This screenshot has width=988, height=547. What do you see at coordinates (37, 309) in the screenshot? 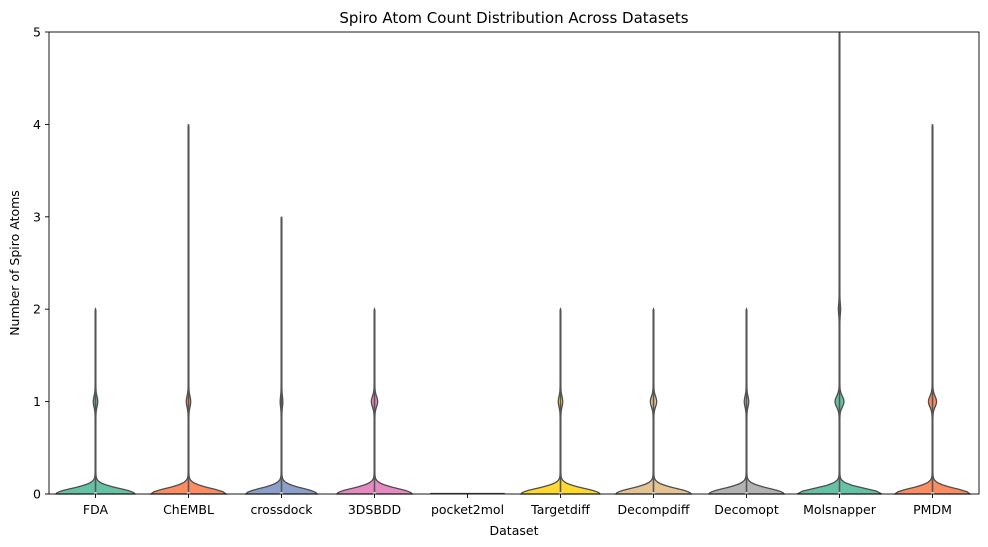
I see `y-tick-label: 2` at bounding box center [37, 309].